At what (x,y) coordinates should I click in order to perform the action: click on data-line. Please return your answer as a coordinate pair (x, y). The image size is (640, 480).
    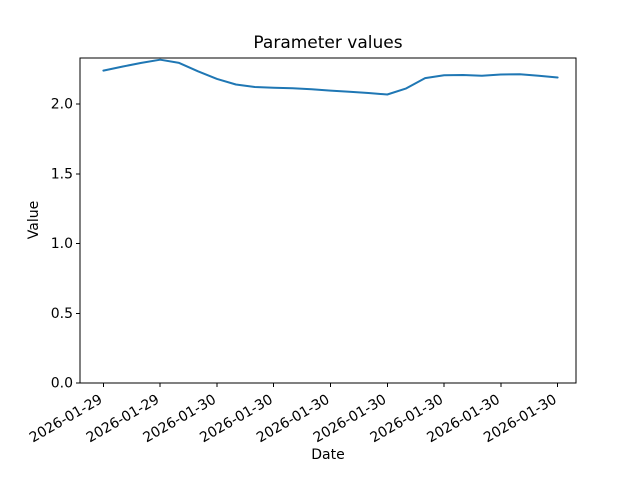
    Looking at the image, I should click on (330, 77).